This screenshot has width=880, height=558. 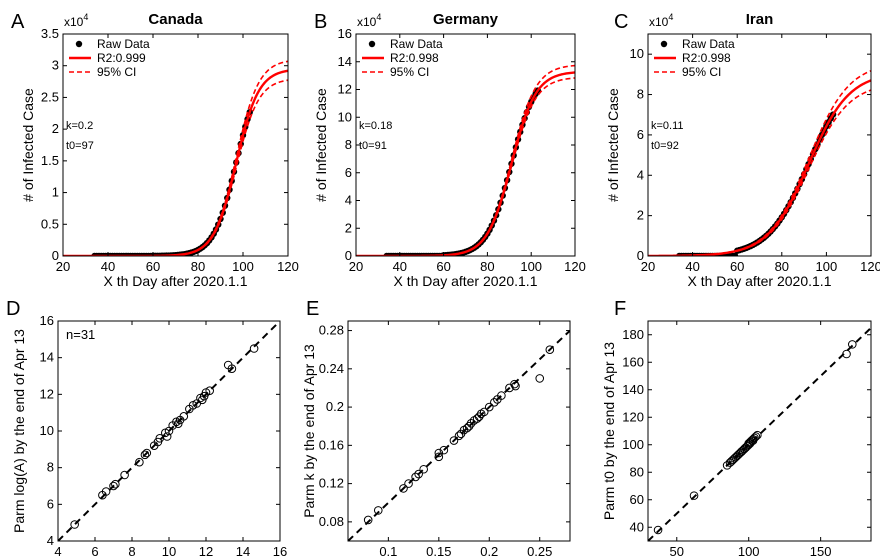 What do you see at coordinates (55, 192) in the screenshot?
I see `y-tick-label: 1` at bounding box center [55, 192].